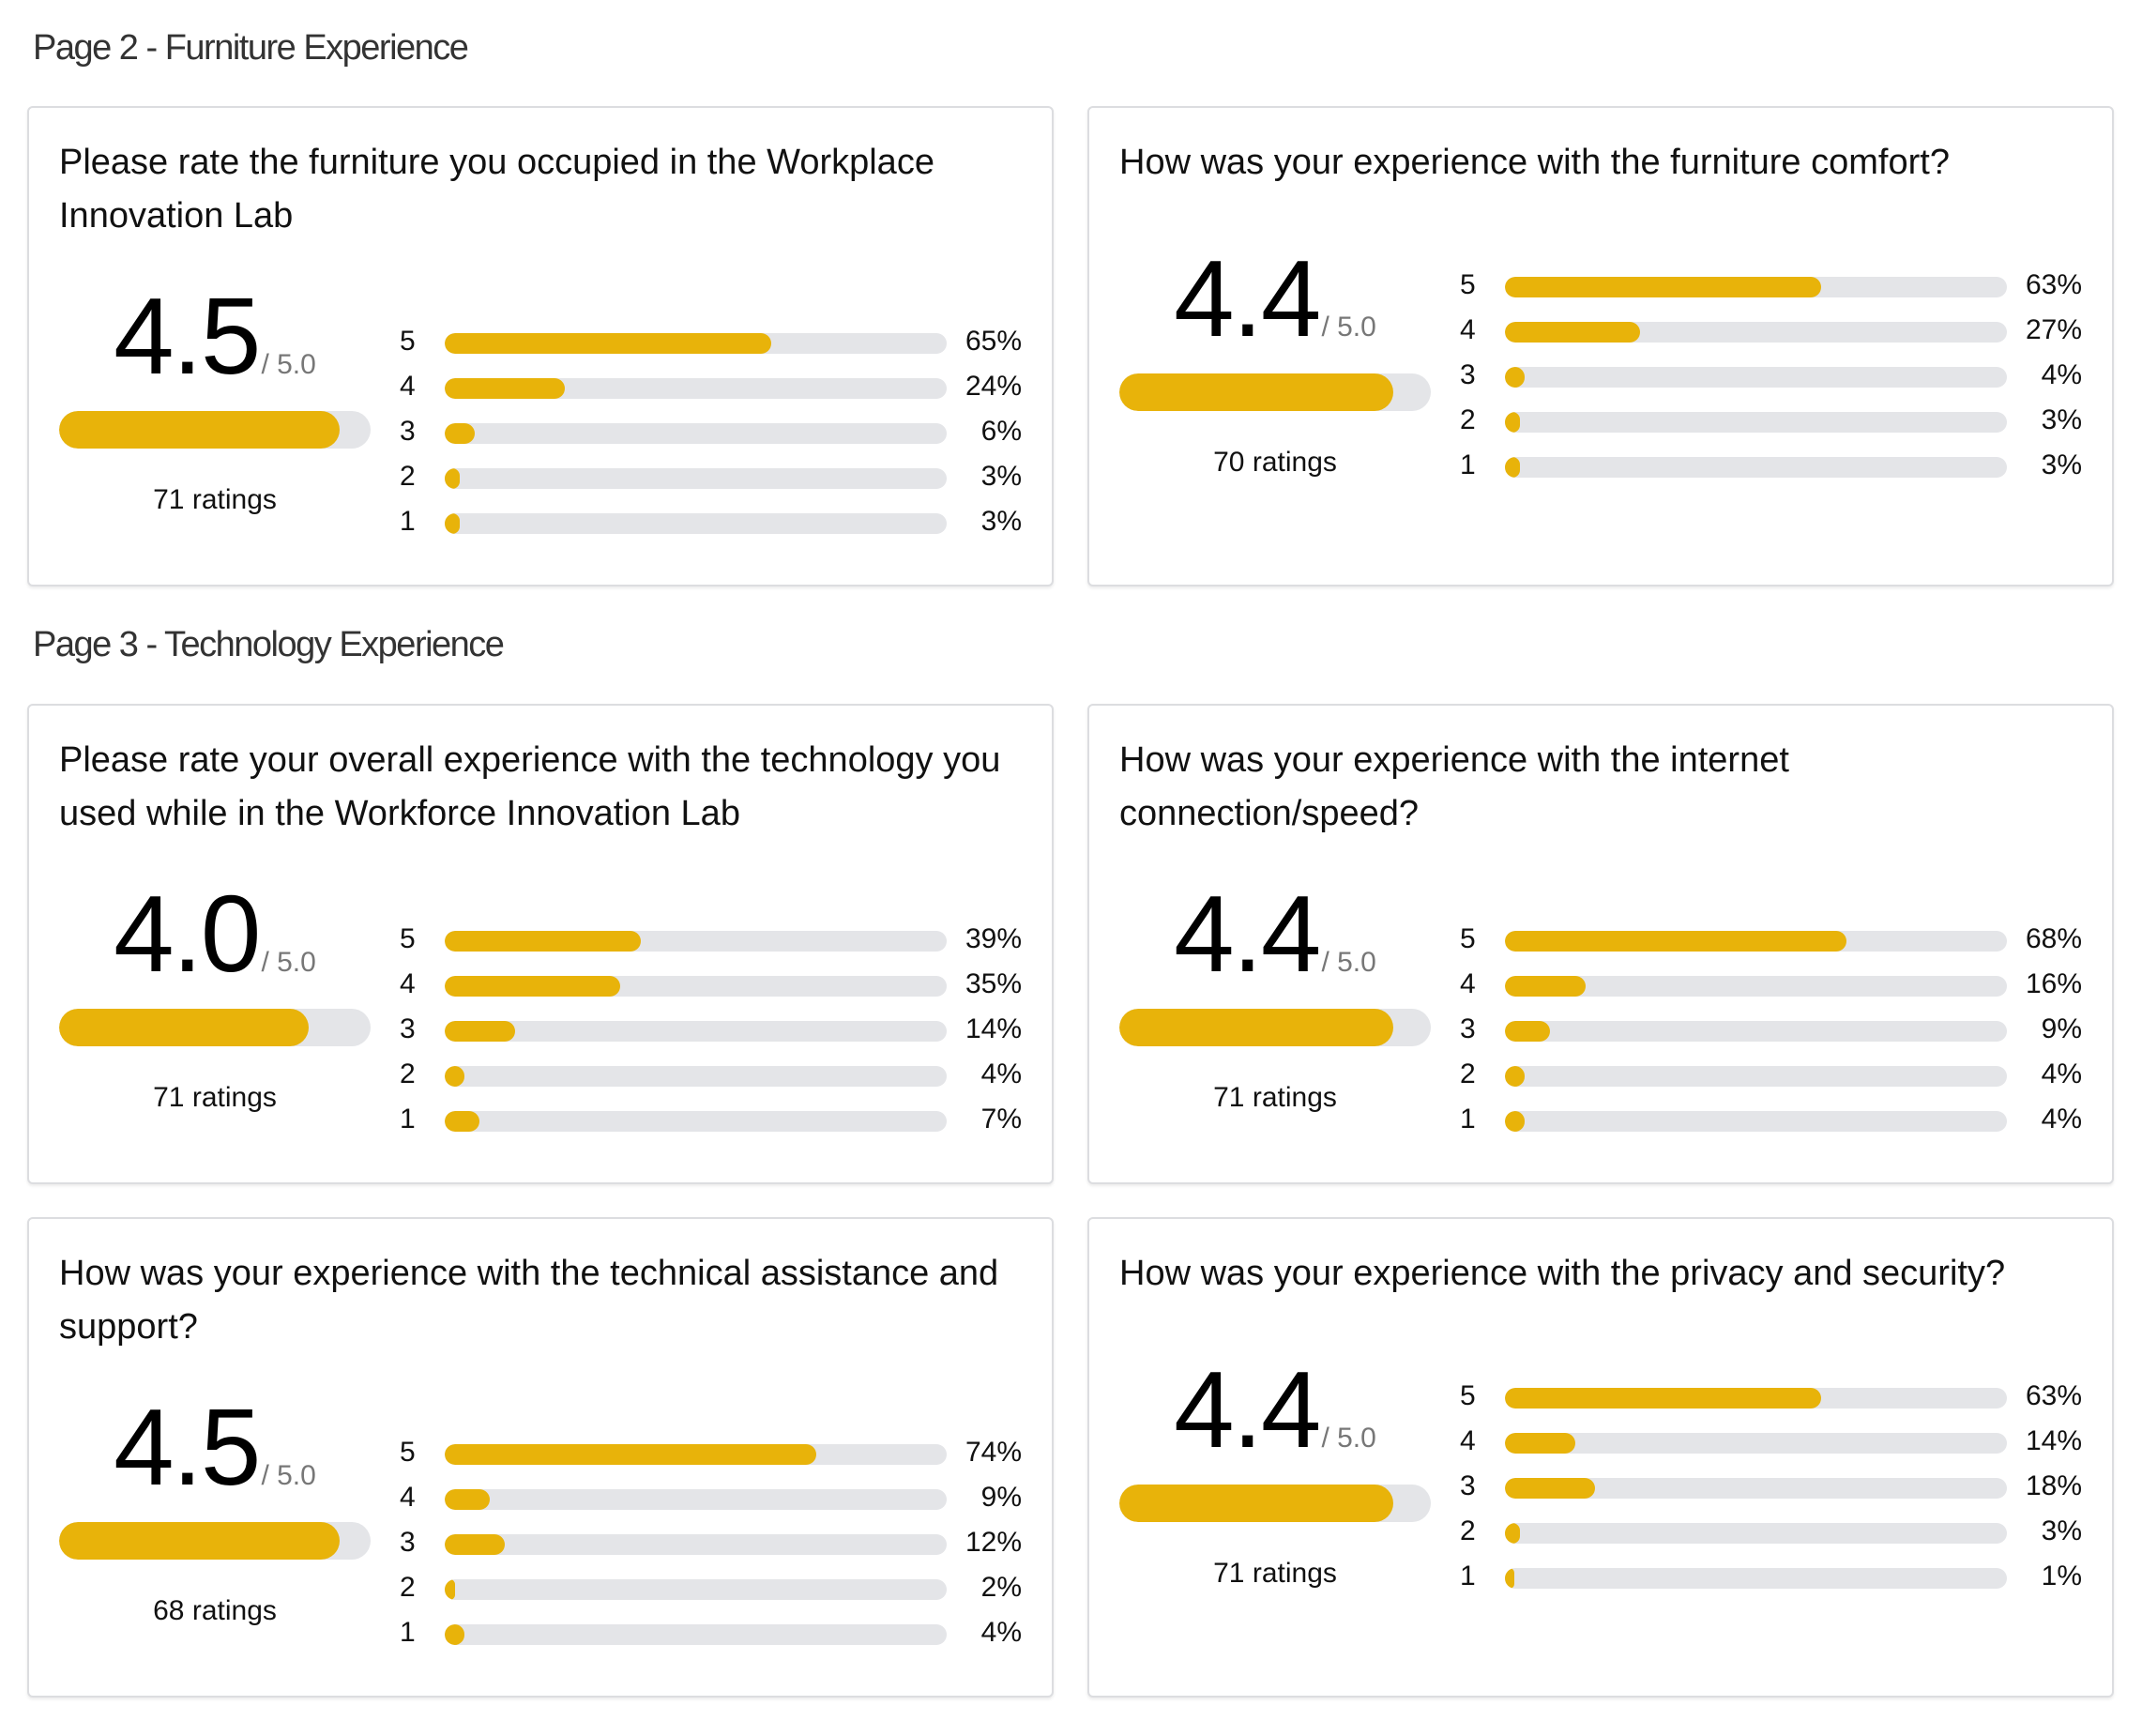 This screenshot has height=1736, width=2142. I want to click on star-label: 5, so click(408, 341).